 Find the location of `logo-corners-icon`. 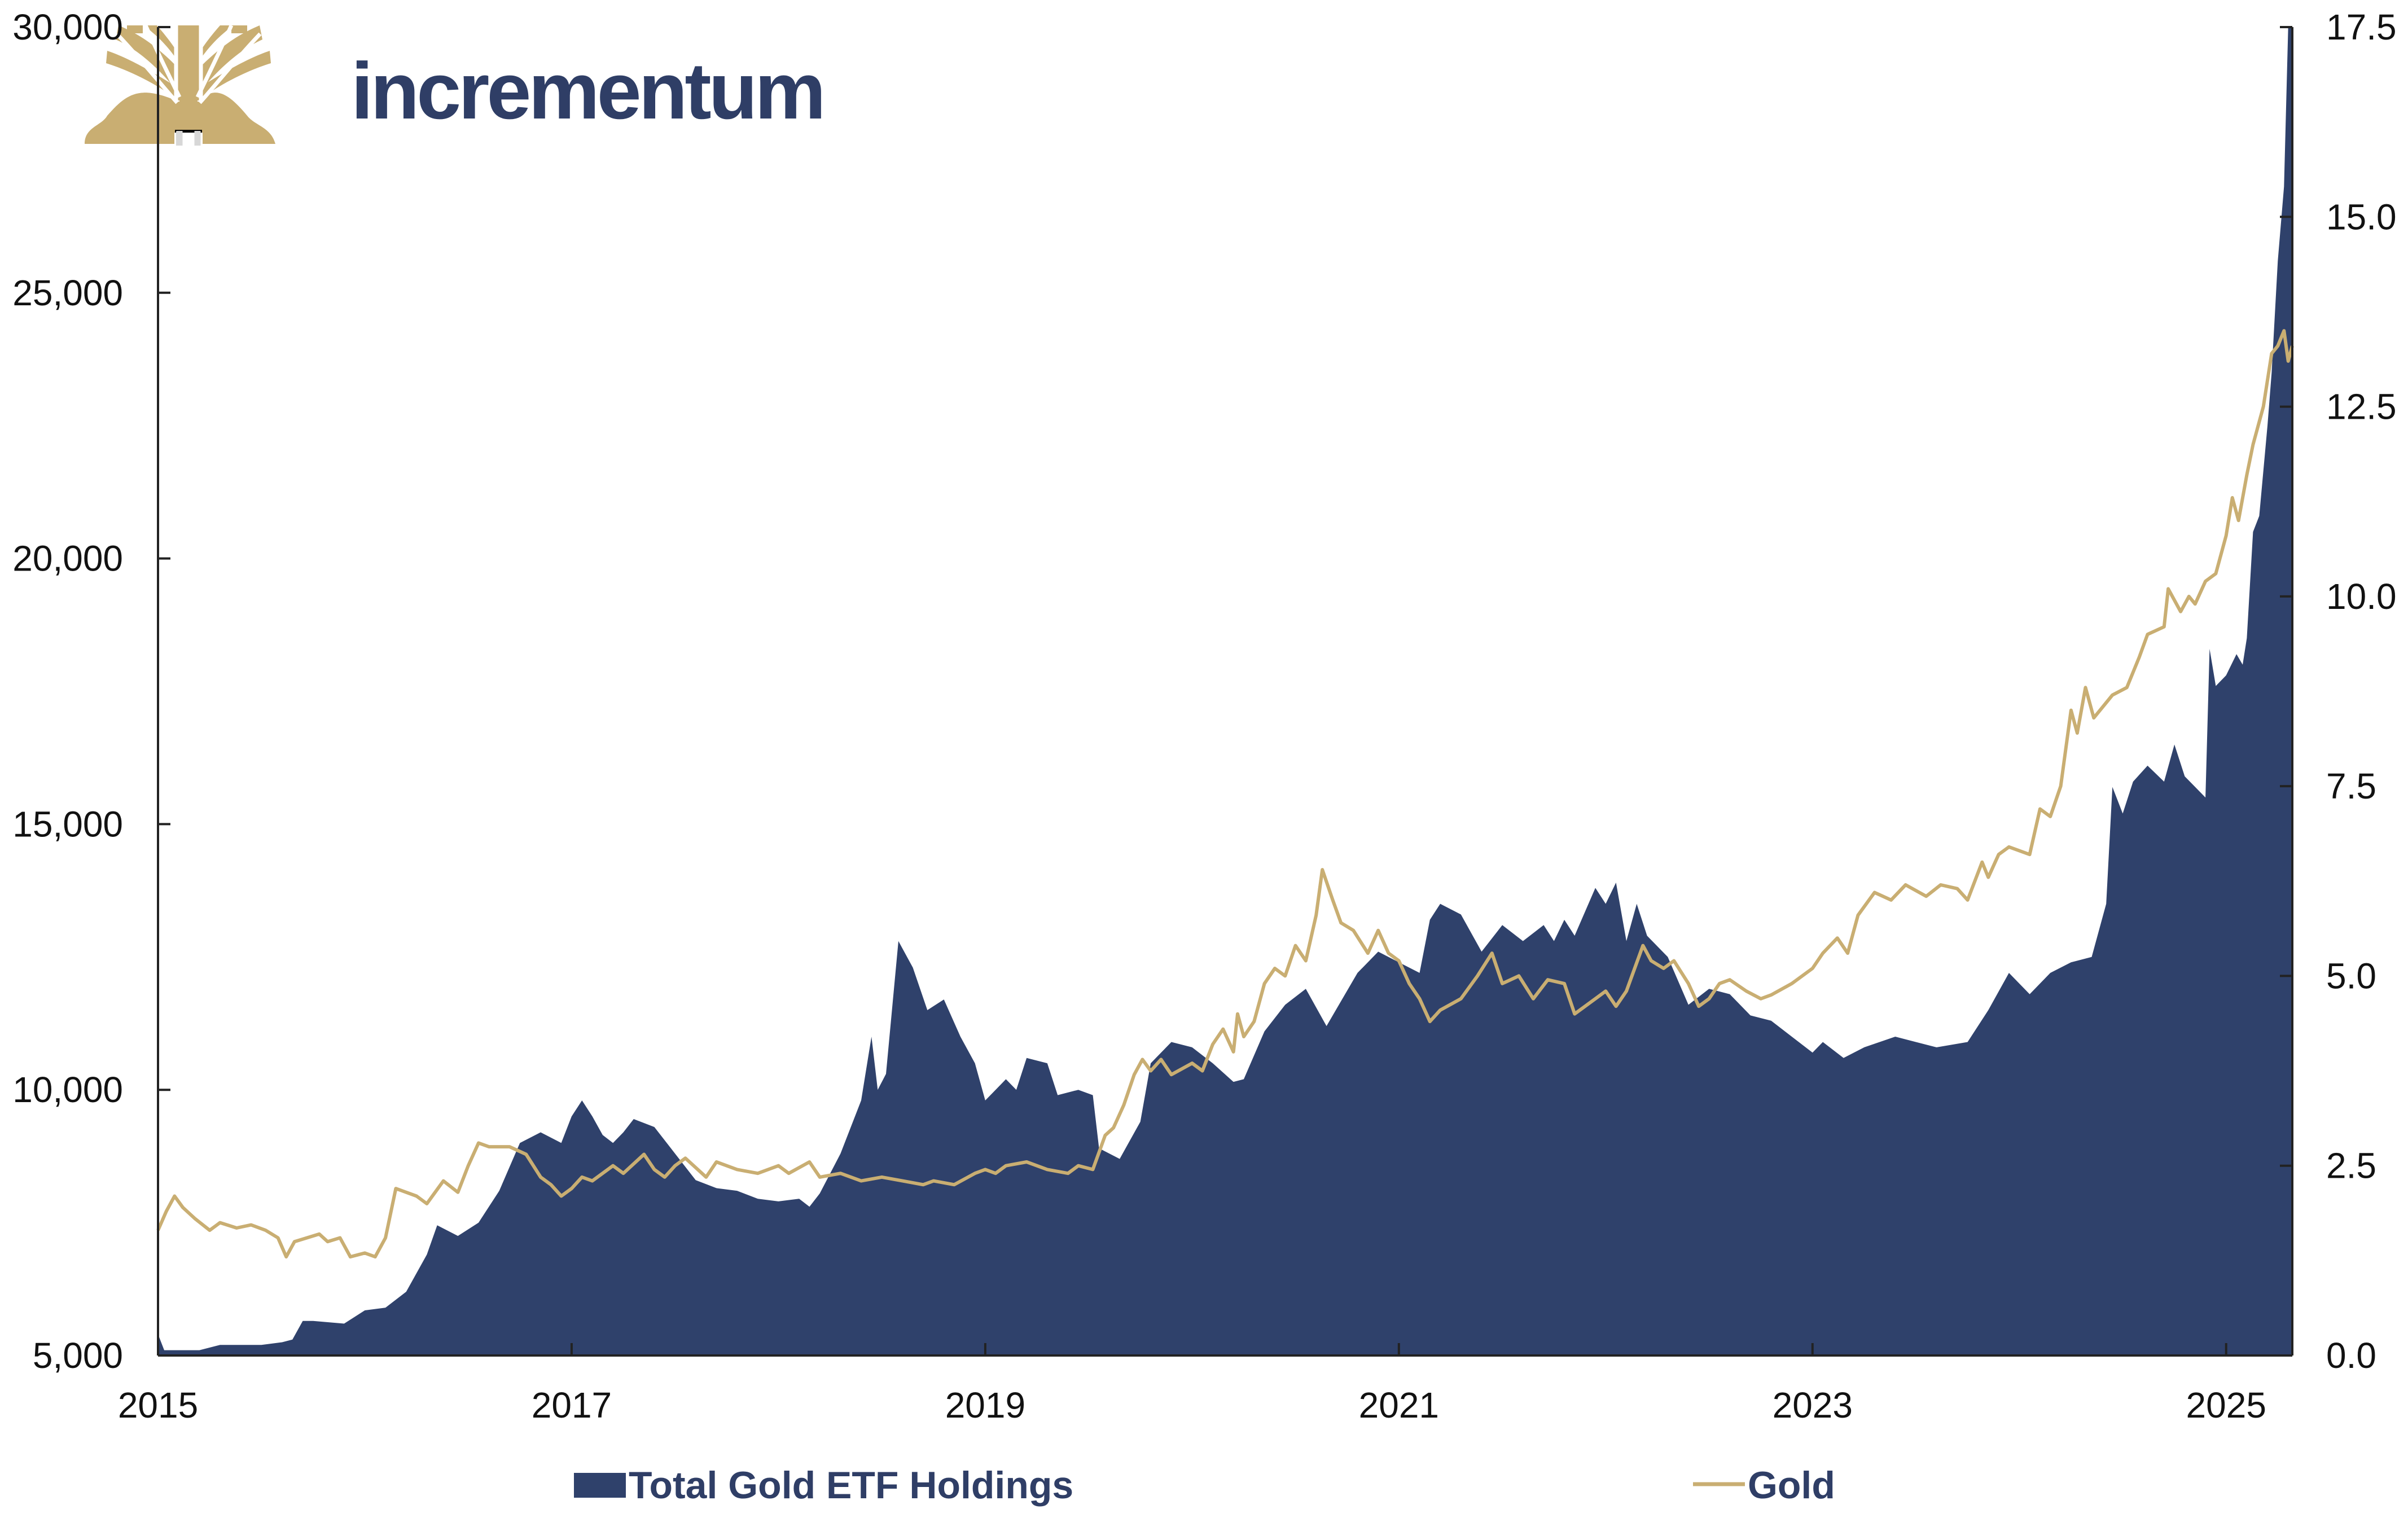

logo-corners-icon is located at coordinates (189, 138).